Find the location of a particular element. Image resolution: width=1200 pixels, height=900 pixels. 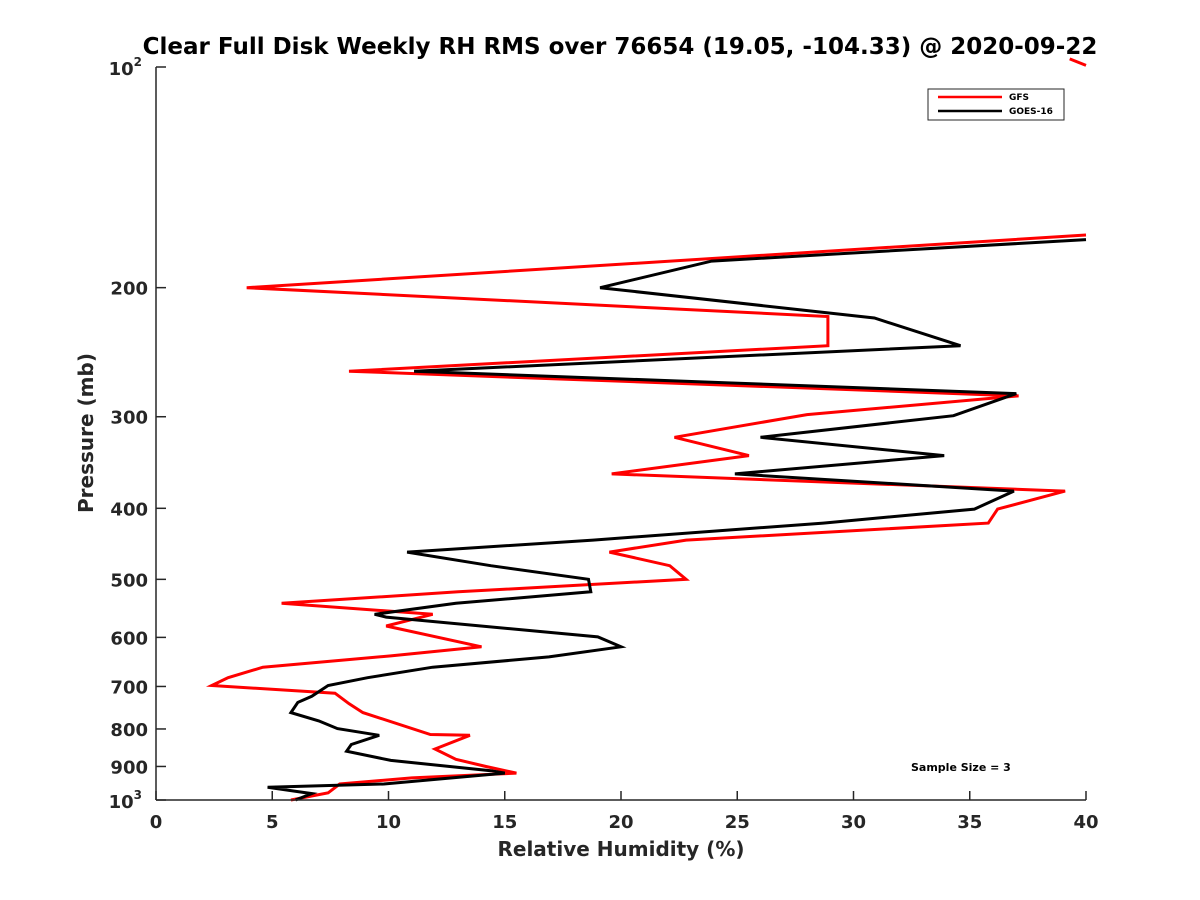

y-tick-label: 500 is located at coordinates (129, 580).